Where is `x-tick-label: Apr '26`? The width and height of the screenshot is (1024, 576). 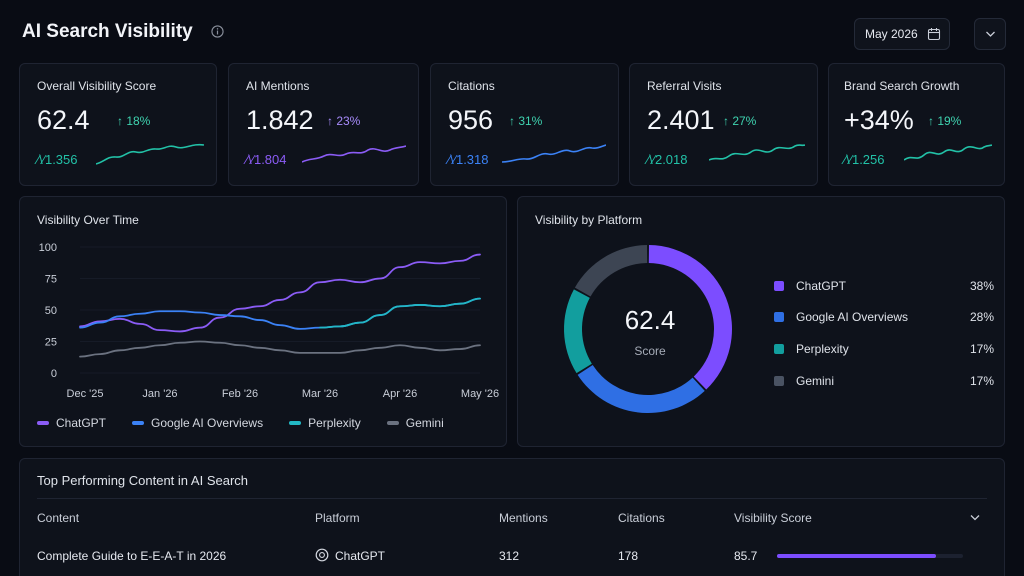
x-tick-label: Apr '26 is located at coordinates (400, 394).